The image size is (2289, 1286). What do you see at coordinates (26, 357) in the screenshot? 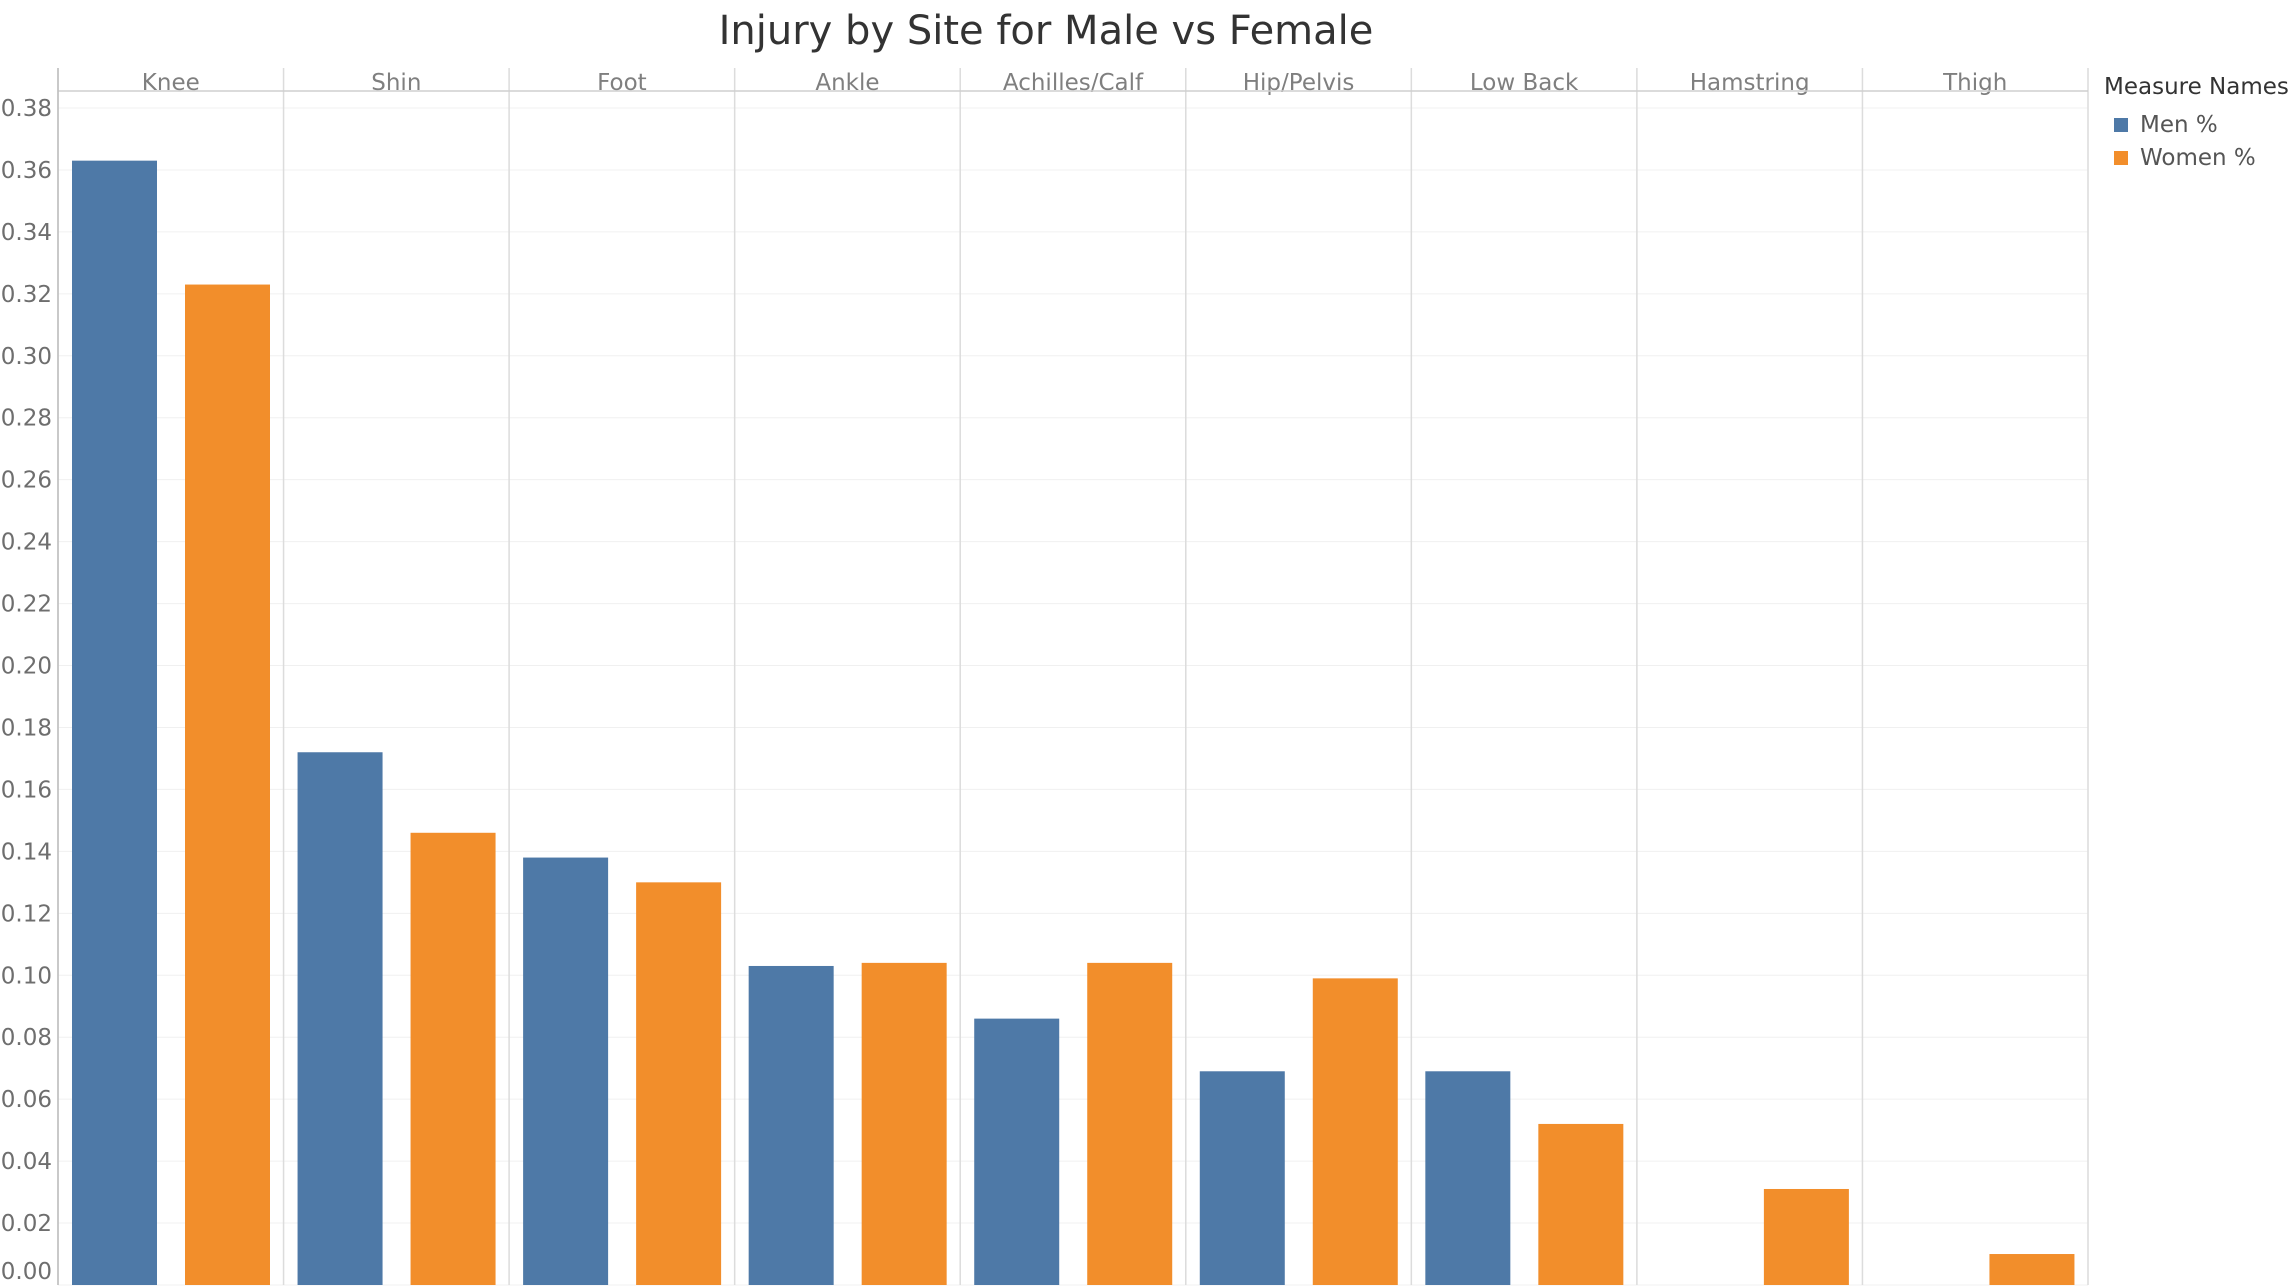
I see `y-tick-label: 0.30` at bounding box center [26, 357].